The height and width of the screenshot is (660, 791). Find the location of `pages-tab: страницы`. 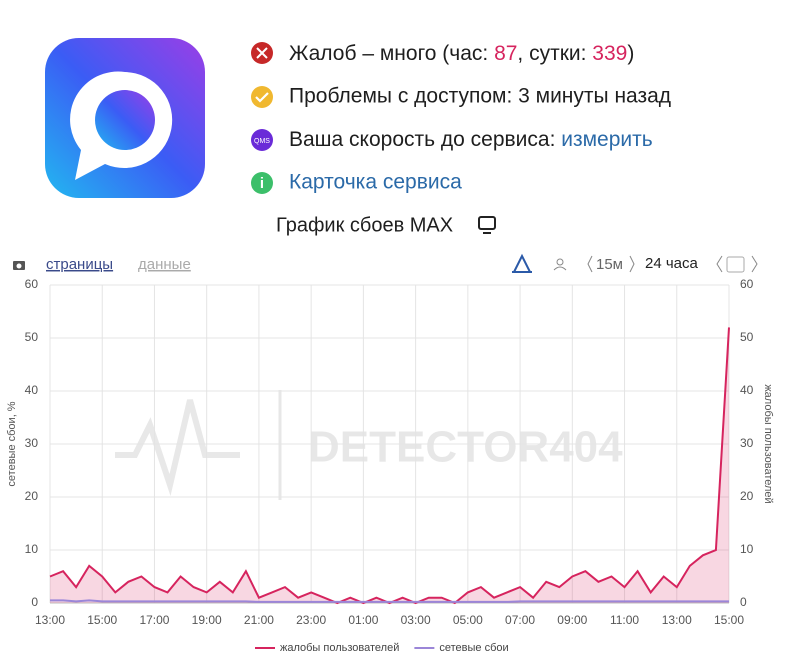

pages-tab: страницы is located at coordinates (79, 264).